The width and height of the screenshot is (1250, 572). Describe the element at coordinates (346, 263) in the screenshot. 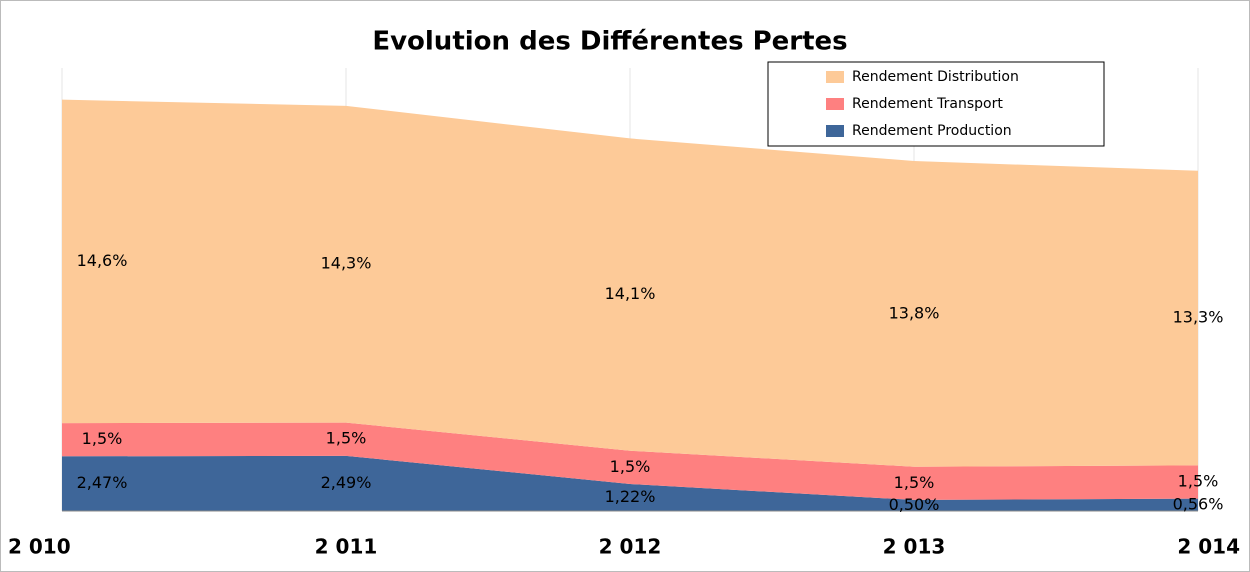

I see `data-label: 14,3%` at that location.